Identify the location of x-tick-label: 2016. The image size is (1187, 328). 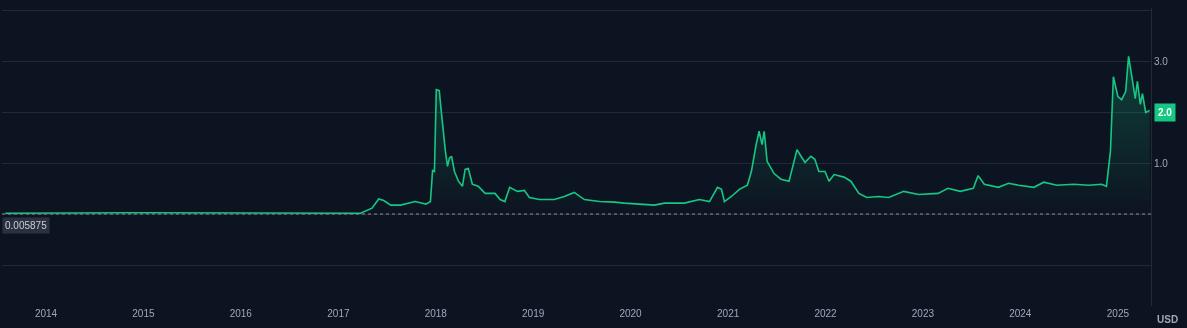
(241, 313).